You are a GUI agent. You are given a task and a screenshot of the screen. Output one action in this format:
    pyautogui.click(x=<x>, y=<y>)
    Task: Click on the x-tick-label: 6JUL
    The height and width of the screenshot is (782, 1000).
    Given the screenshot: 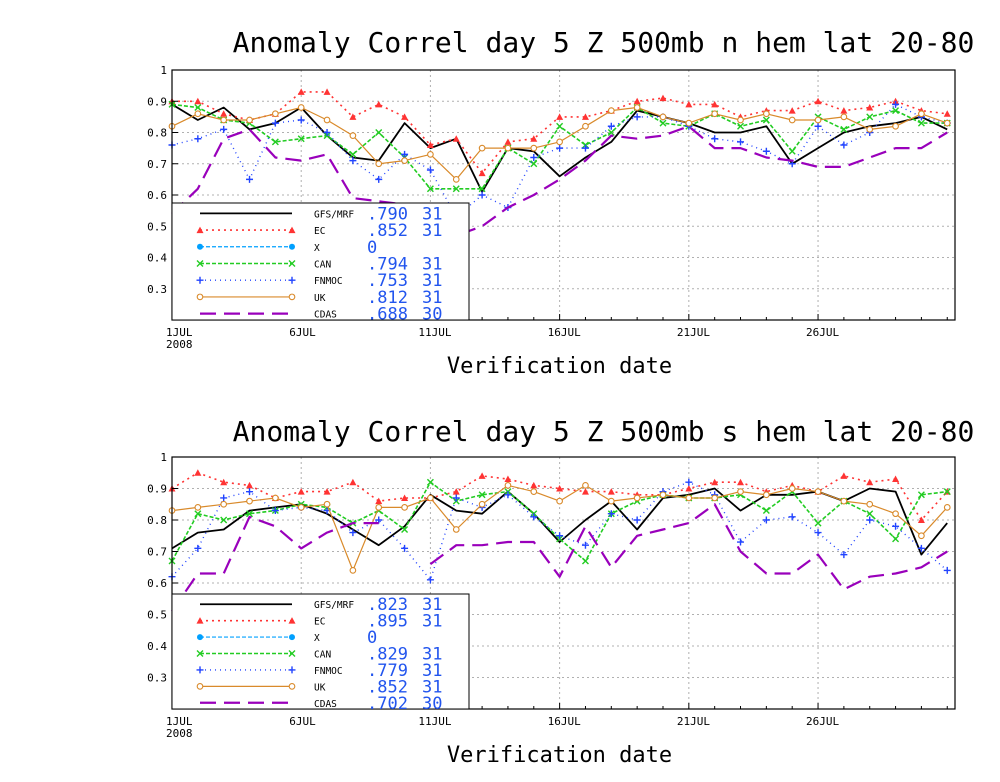 What is the action you would take?
    pyautogui.click(x=302, y=332)
    